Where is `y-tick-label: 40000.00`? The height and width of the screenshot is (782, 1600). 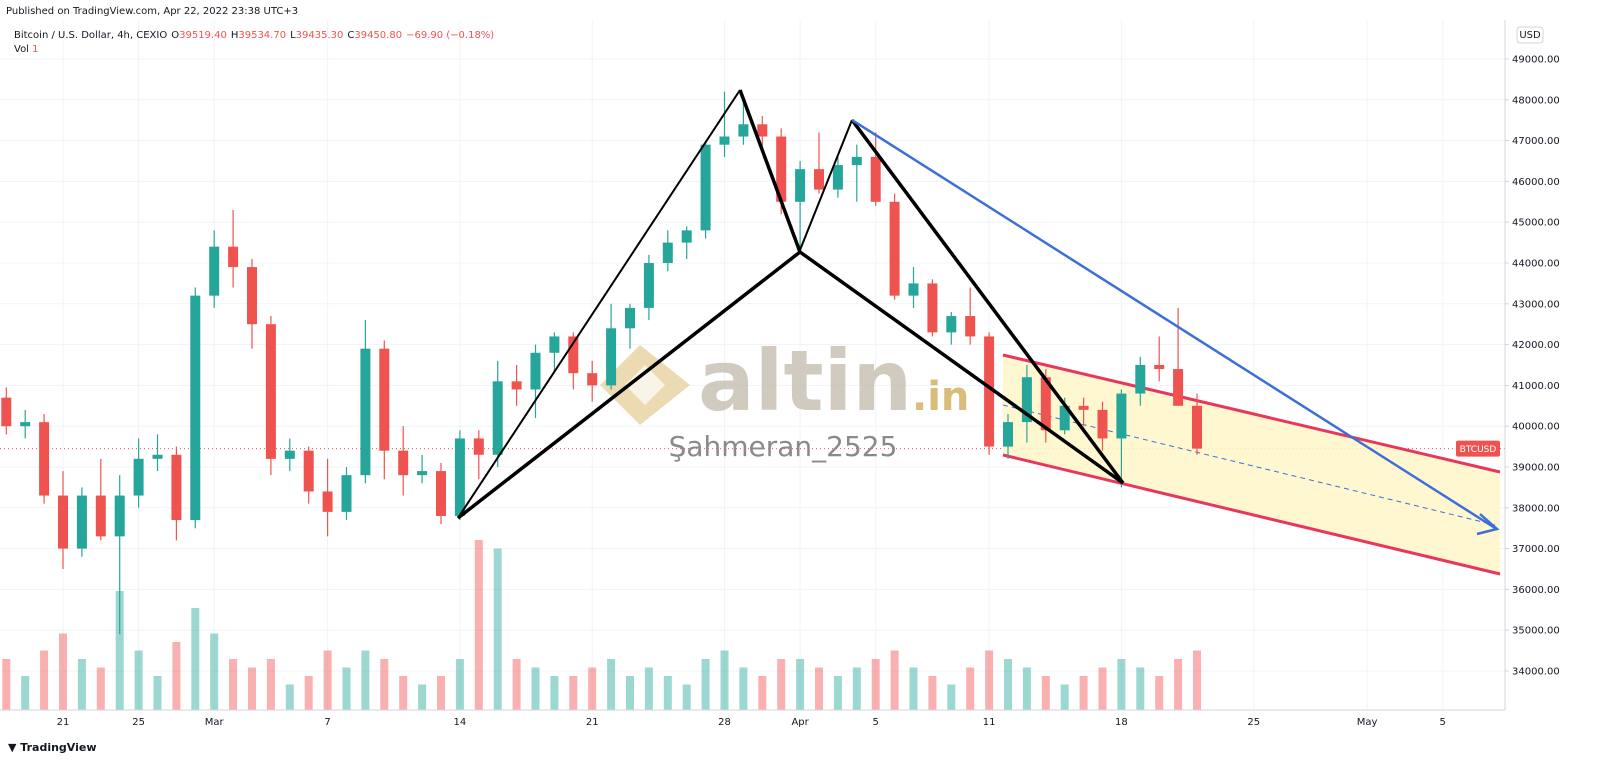
y-tick-label: 40000.00 is located at coordinates (1536, 427).